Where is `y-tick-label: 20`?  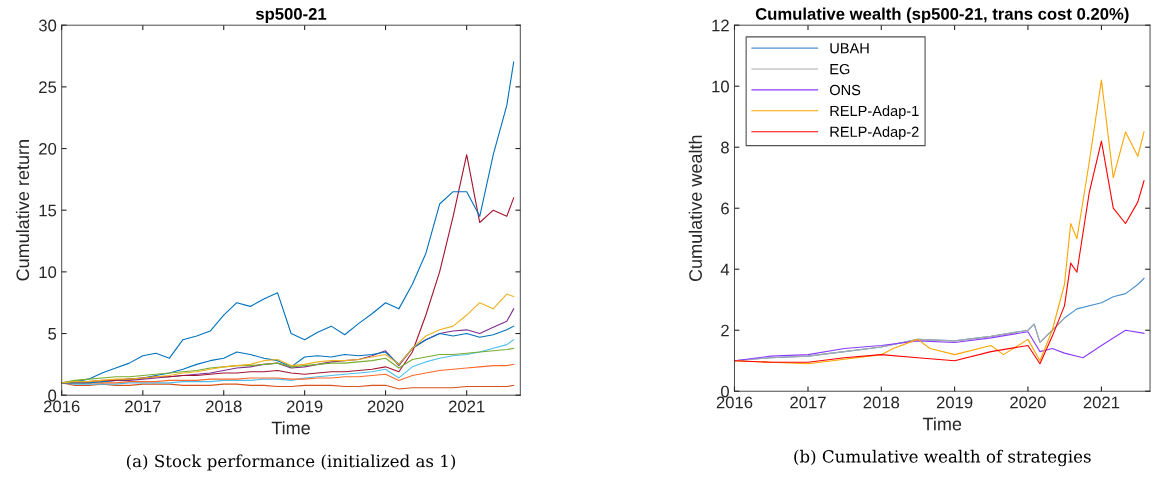 y-tick-label: 20 is located at coordinates (48, 148).